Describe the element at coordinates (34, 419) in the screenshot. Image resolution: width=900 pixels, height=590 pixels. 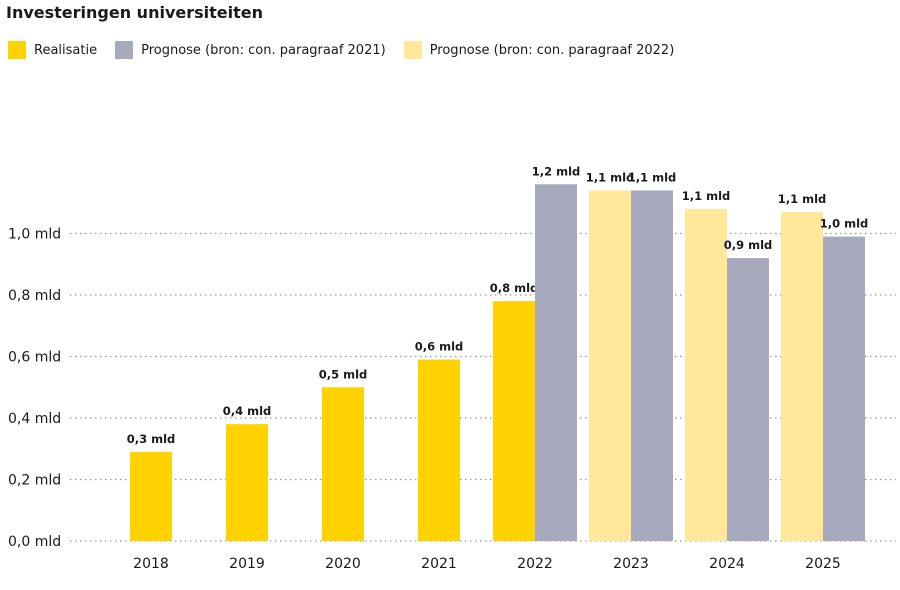
I see `y-tick-label: 0,4 mld` at that location.